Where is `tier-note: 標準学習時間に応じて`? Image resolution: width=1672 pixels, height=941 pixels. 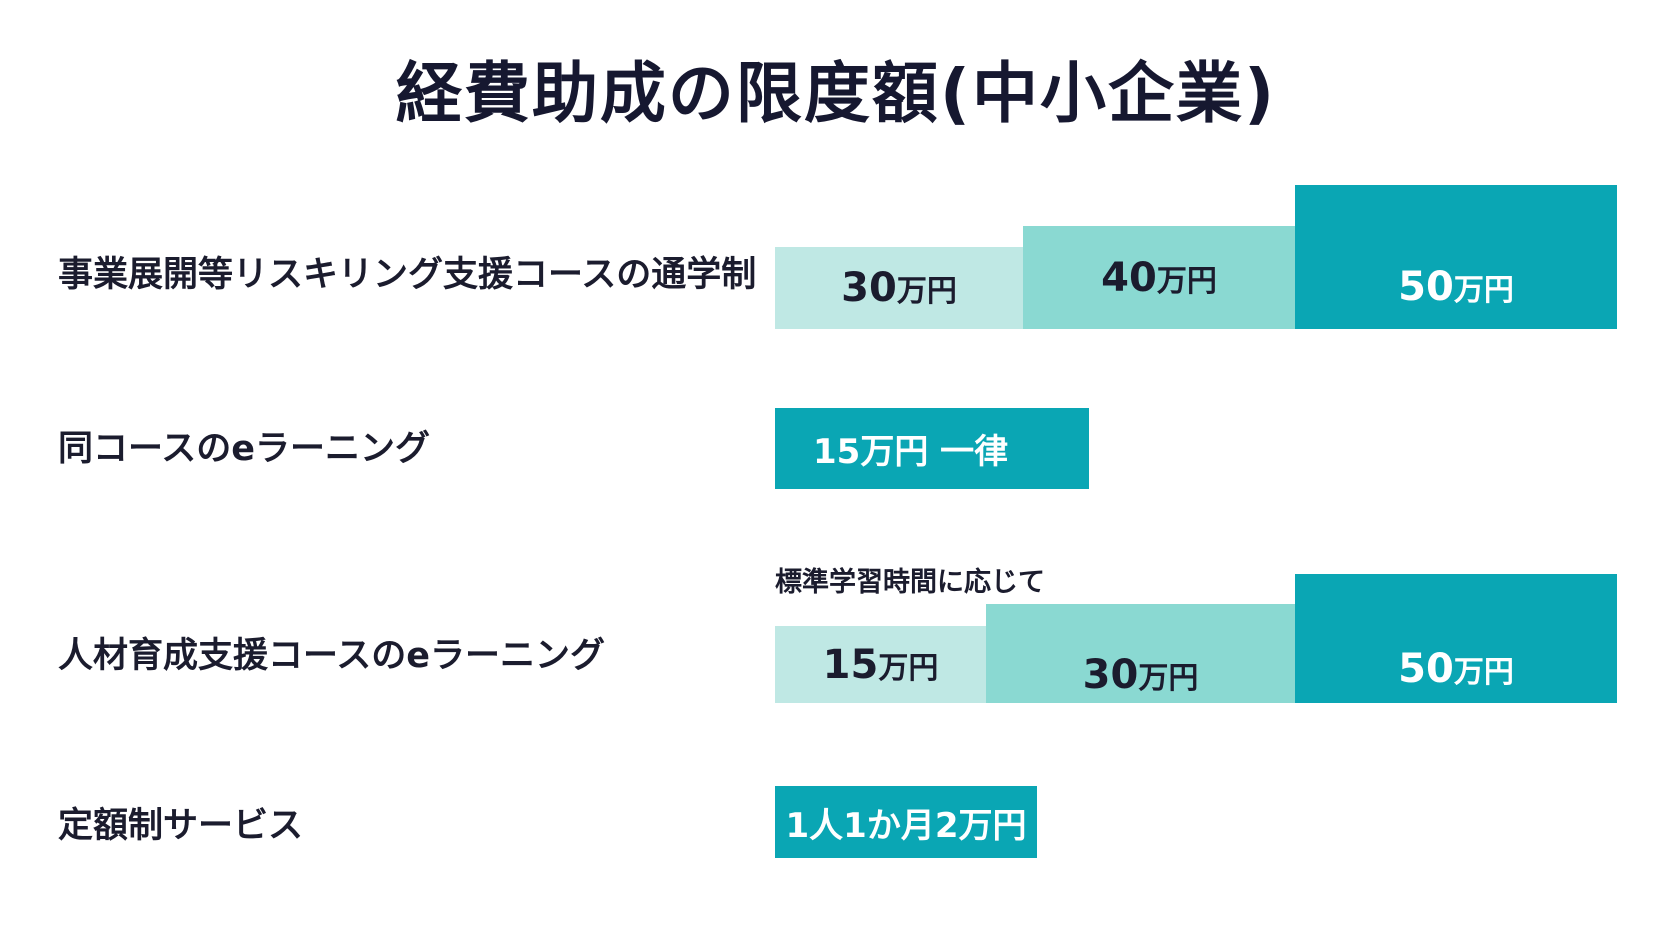
tier-note: 標準学習時間に応じて is located at coordinates (910, 582).